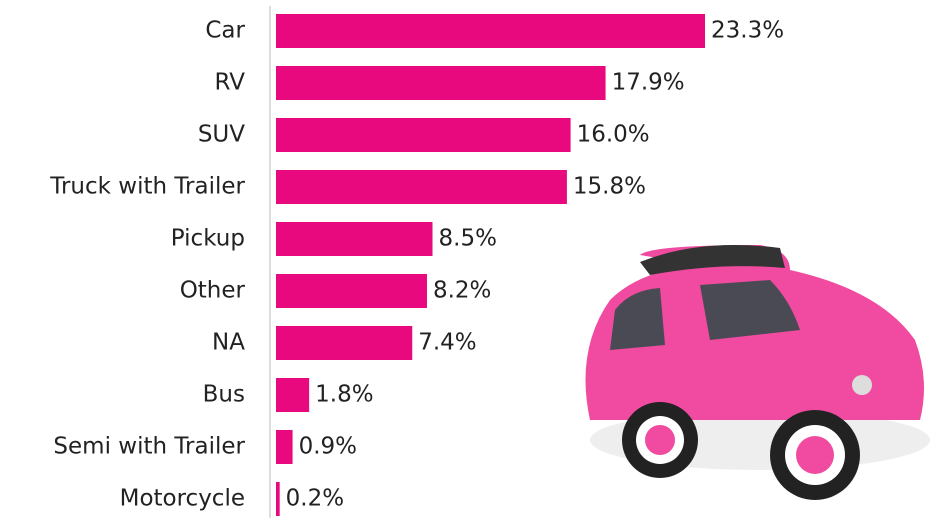 The image size is (930, 520). Describe the element at coordinates (447, 343) in the screenshot. I see `value-label: 7.4%` at that location.